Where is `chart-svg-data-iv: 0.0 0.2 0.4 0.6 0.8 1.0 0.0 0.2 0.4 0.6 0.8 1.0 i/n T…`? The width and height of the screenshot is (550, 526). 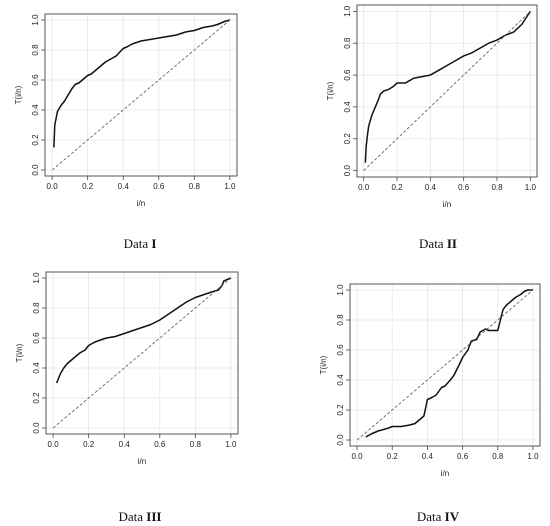
chart-svg-data-iv: 0.0 0.2 0.4 0.6 0.8 1.0 0.0 0.2 0.4 0.6 0.8 1.0 i/n T… is located at coordinates (430, 380).